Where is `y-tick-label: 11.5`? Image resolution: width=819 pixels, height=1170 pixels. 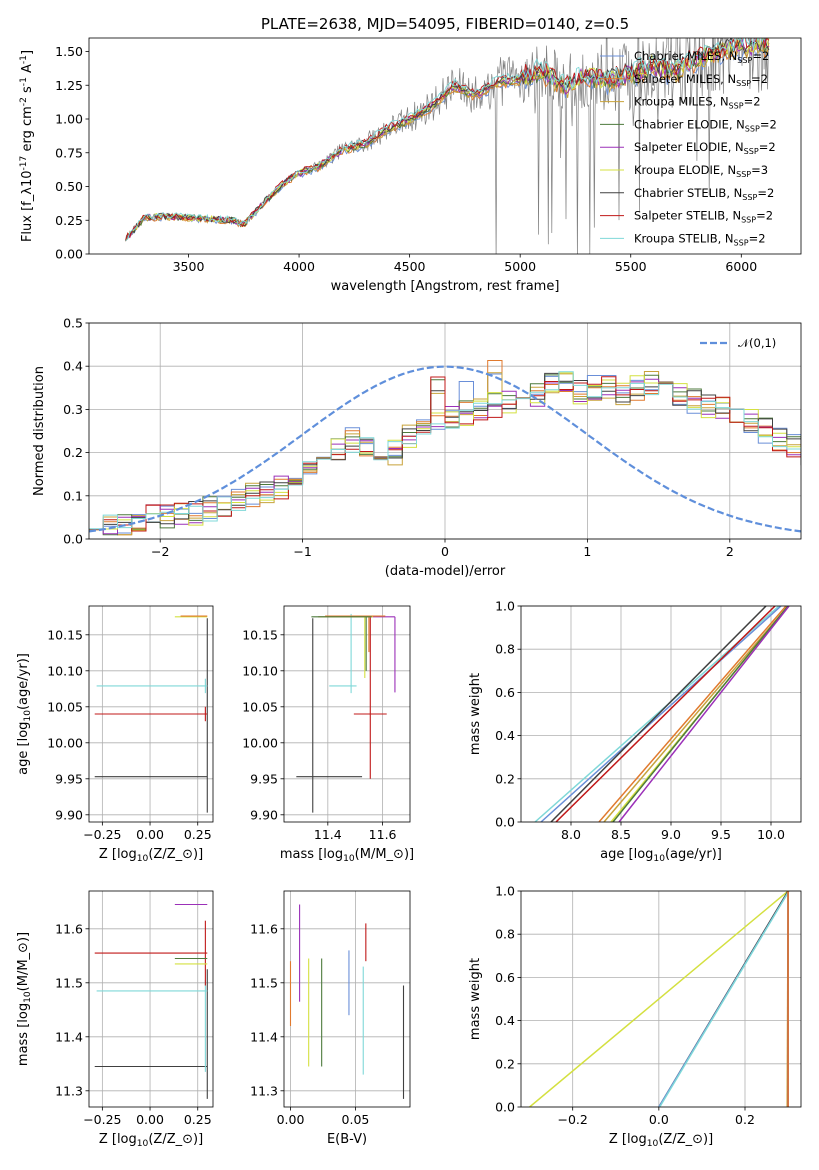 y-tick-label: 11.5 is located at coordinates (264, 982).